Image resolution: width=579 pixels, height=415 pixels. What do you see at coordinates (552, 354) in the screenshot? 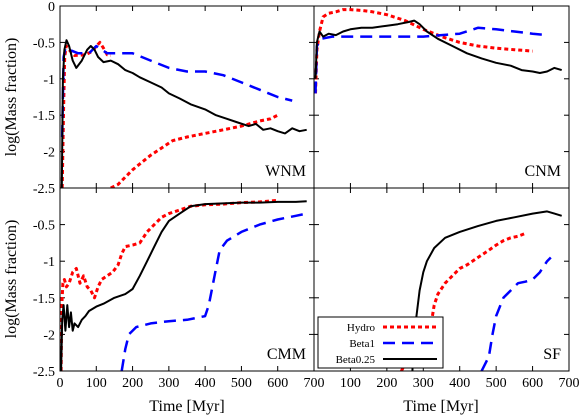
I see `panel-label: SF` at bounding box center [552, 354].